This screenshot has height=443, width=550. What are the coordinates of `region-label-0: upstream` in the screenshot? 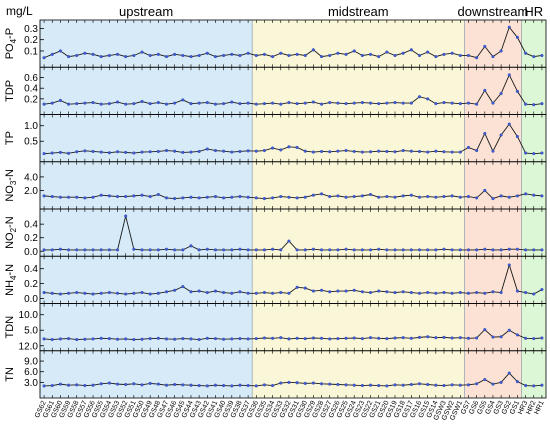 It's located at (146, 11).